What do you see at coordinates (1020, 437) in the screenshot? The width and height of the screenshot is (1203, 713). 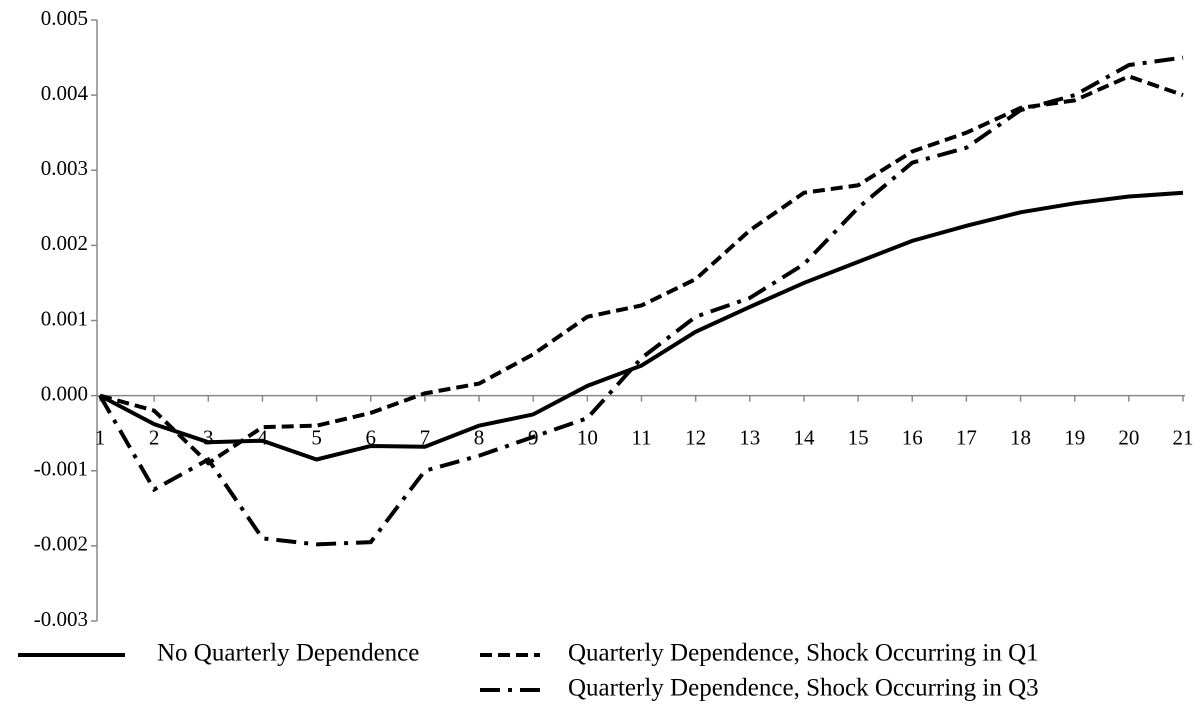 I see `x-tick-label: 18` at bounding box center [1020, 437].